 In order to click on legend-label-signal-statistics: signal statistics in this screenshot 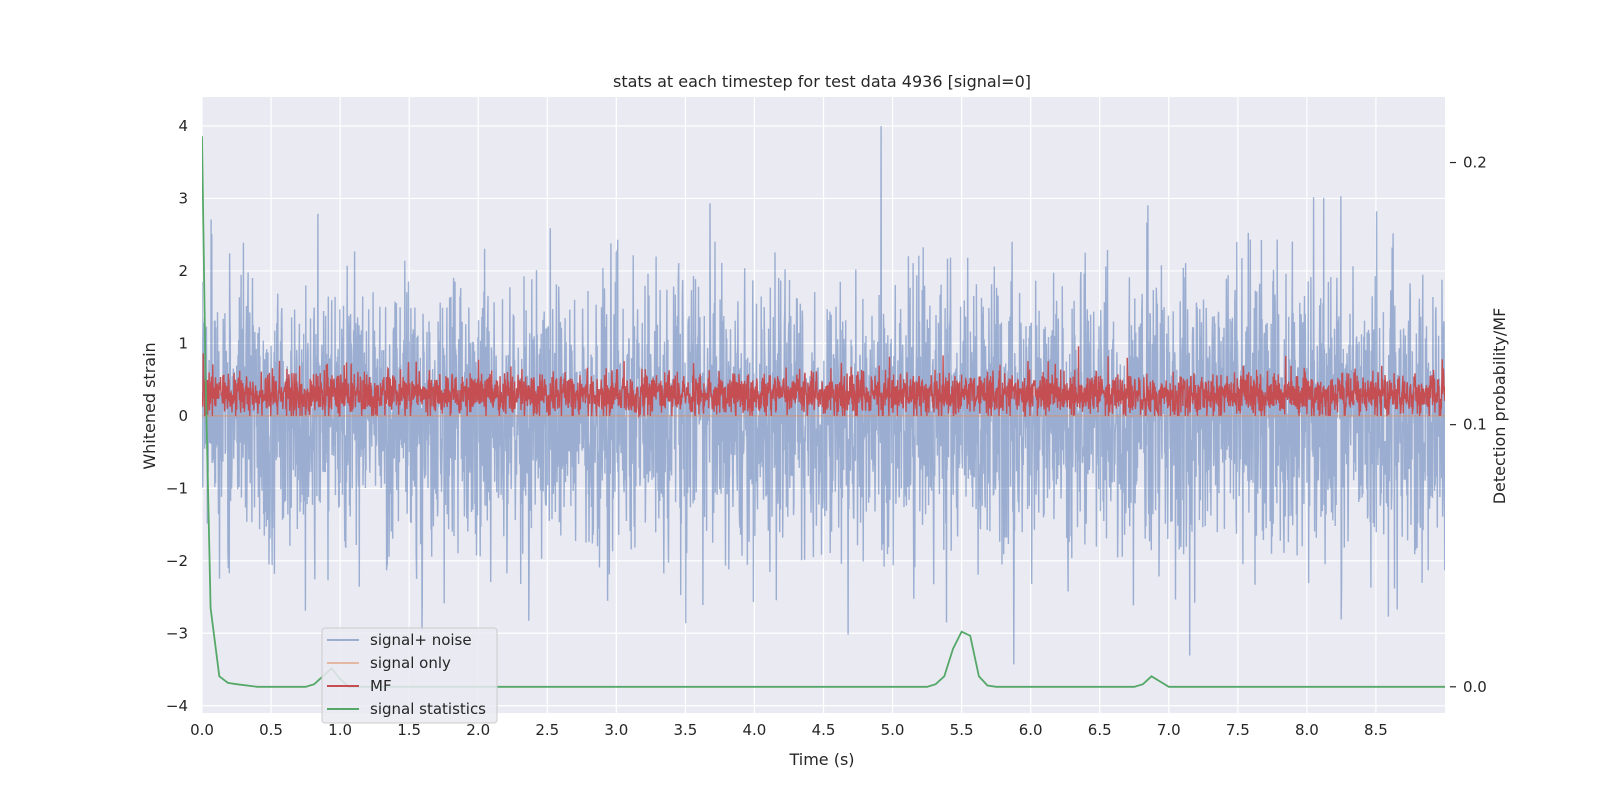, I will do `click(428, 709)`.